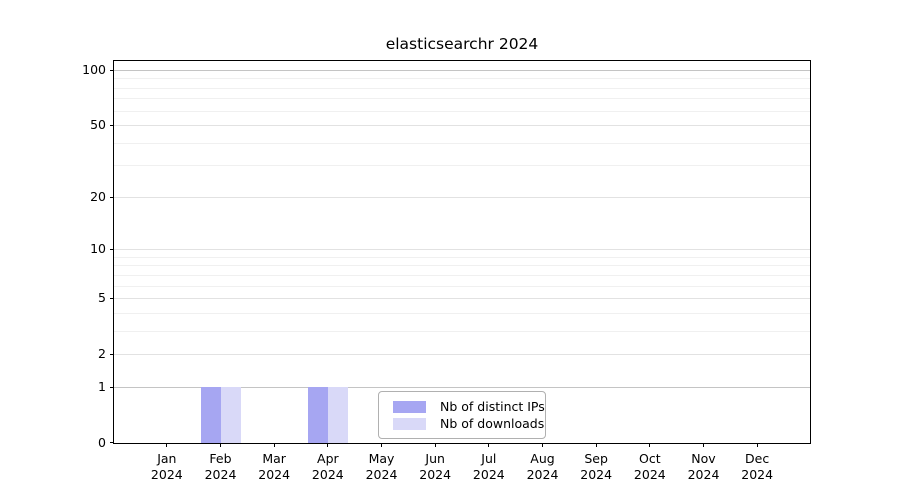 This screenshot has height=500, width=900. Describe the element at coordinates (98, 196) in the screenshot. I see `y-tick-label: 20` at that location.